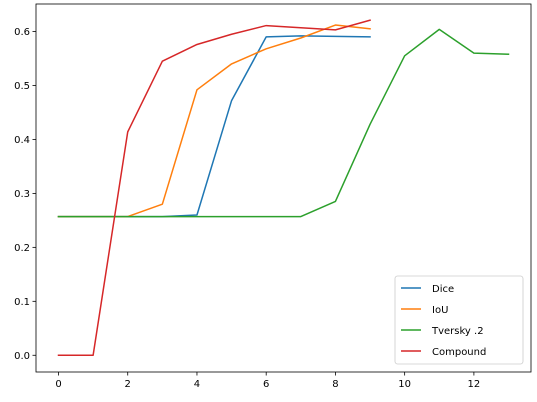 The image size is (537, 402). Describe the element at coordinates (22, 356) in the screenshot. I see `y-tick-label: 0.0` at that location.